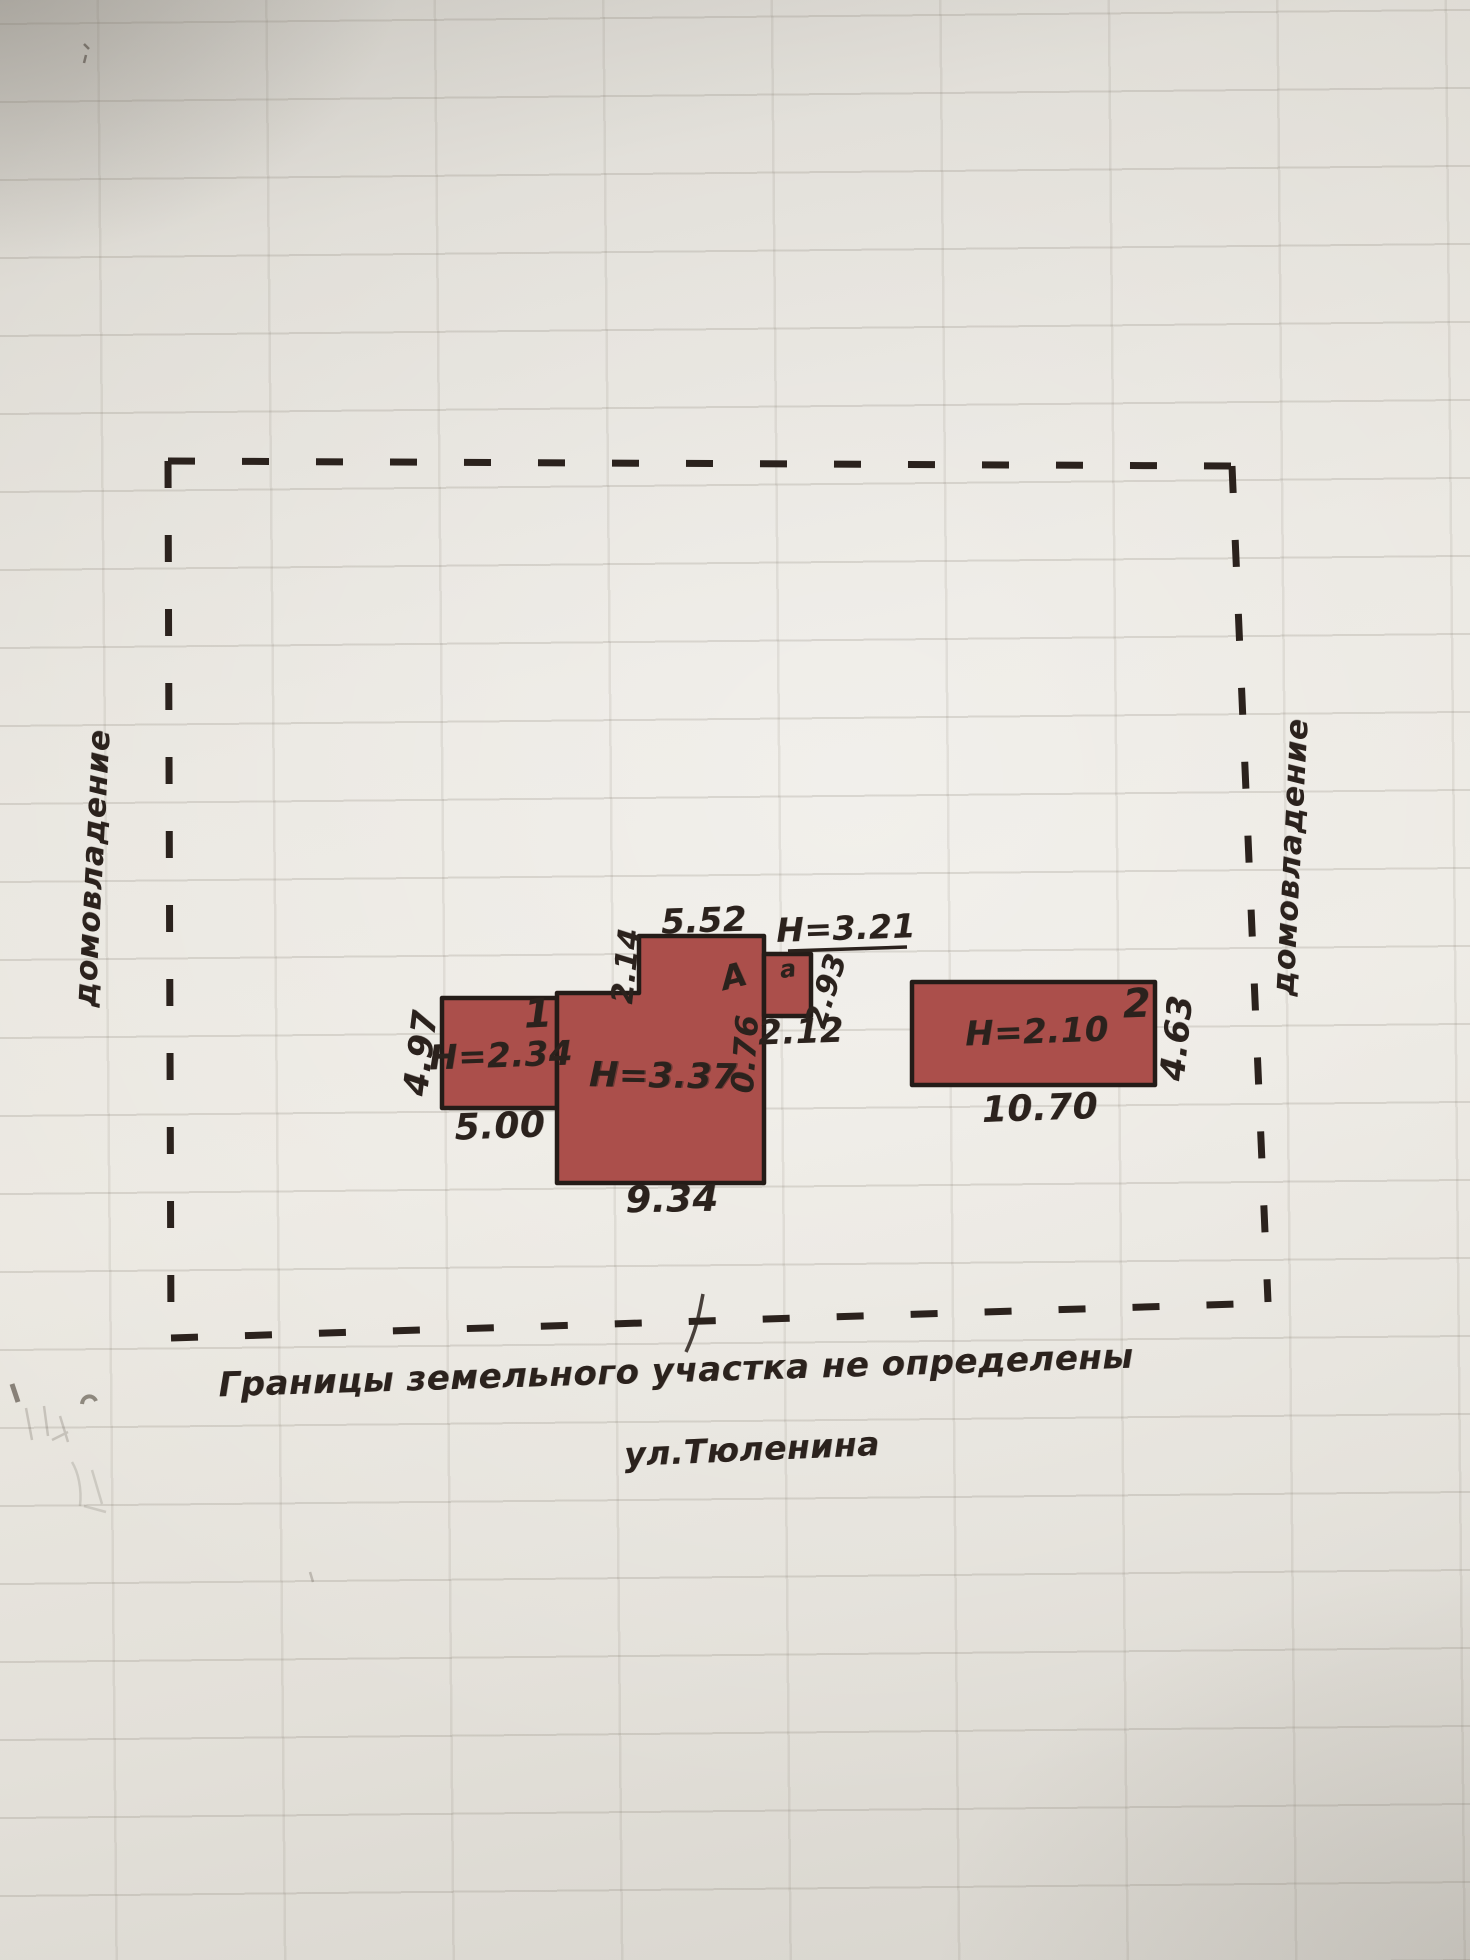  What do you see at coordinates (788, 969) in the screenshot?
I see `annex-letter: а` at bounding box center [788, 969].